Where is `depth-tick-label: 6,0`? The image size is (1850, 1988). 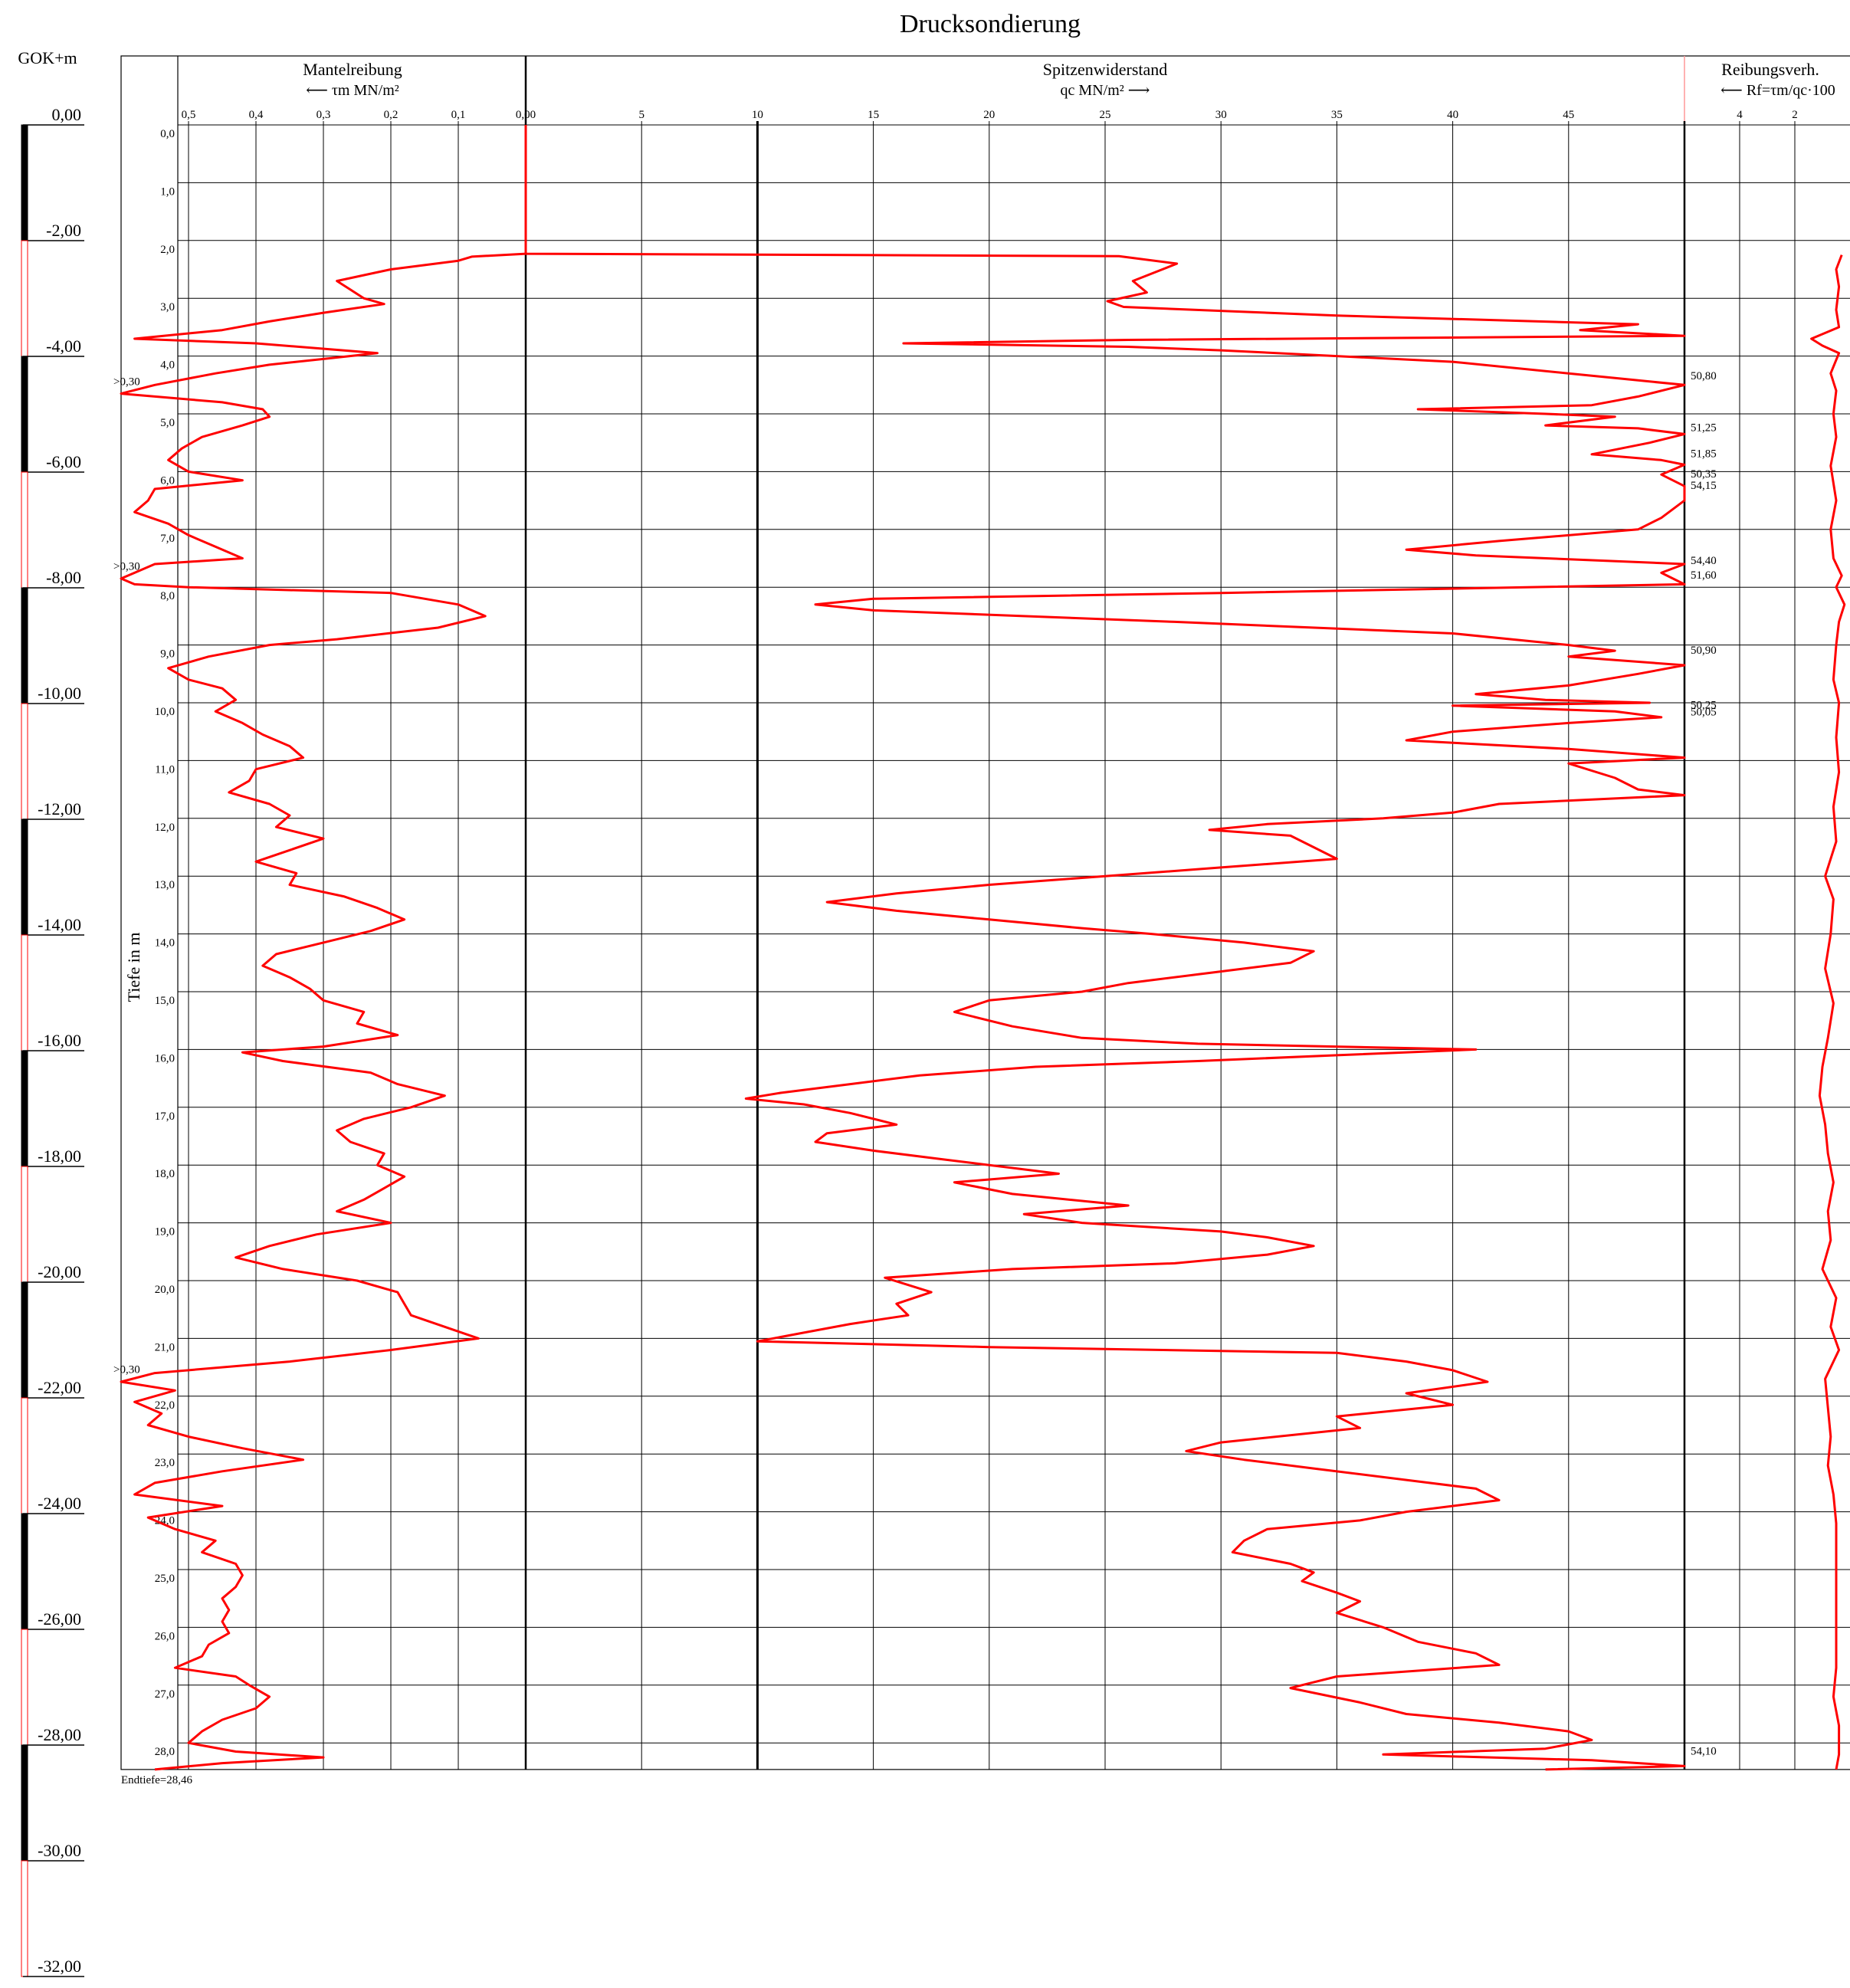 depth-tick-label: 6,0 is located at coordinates (167, 480).